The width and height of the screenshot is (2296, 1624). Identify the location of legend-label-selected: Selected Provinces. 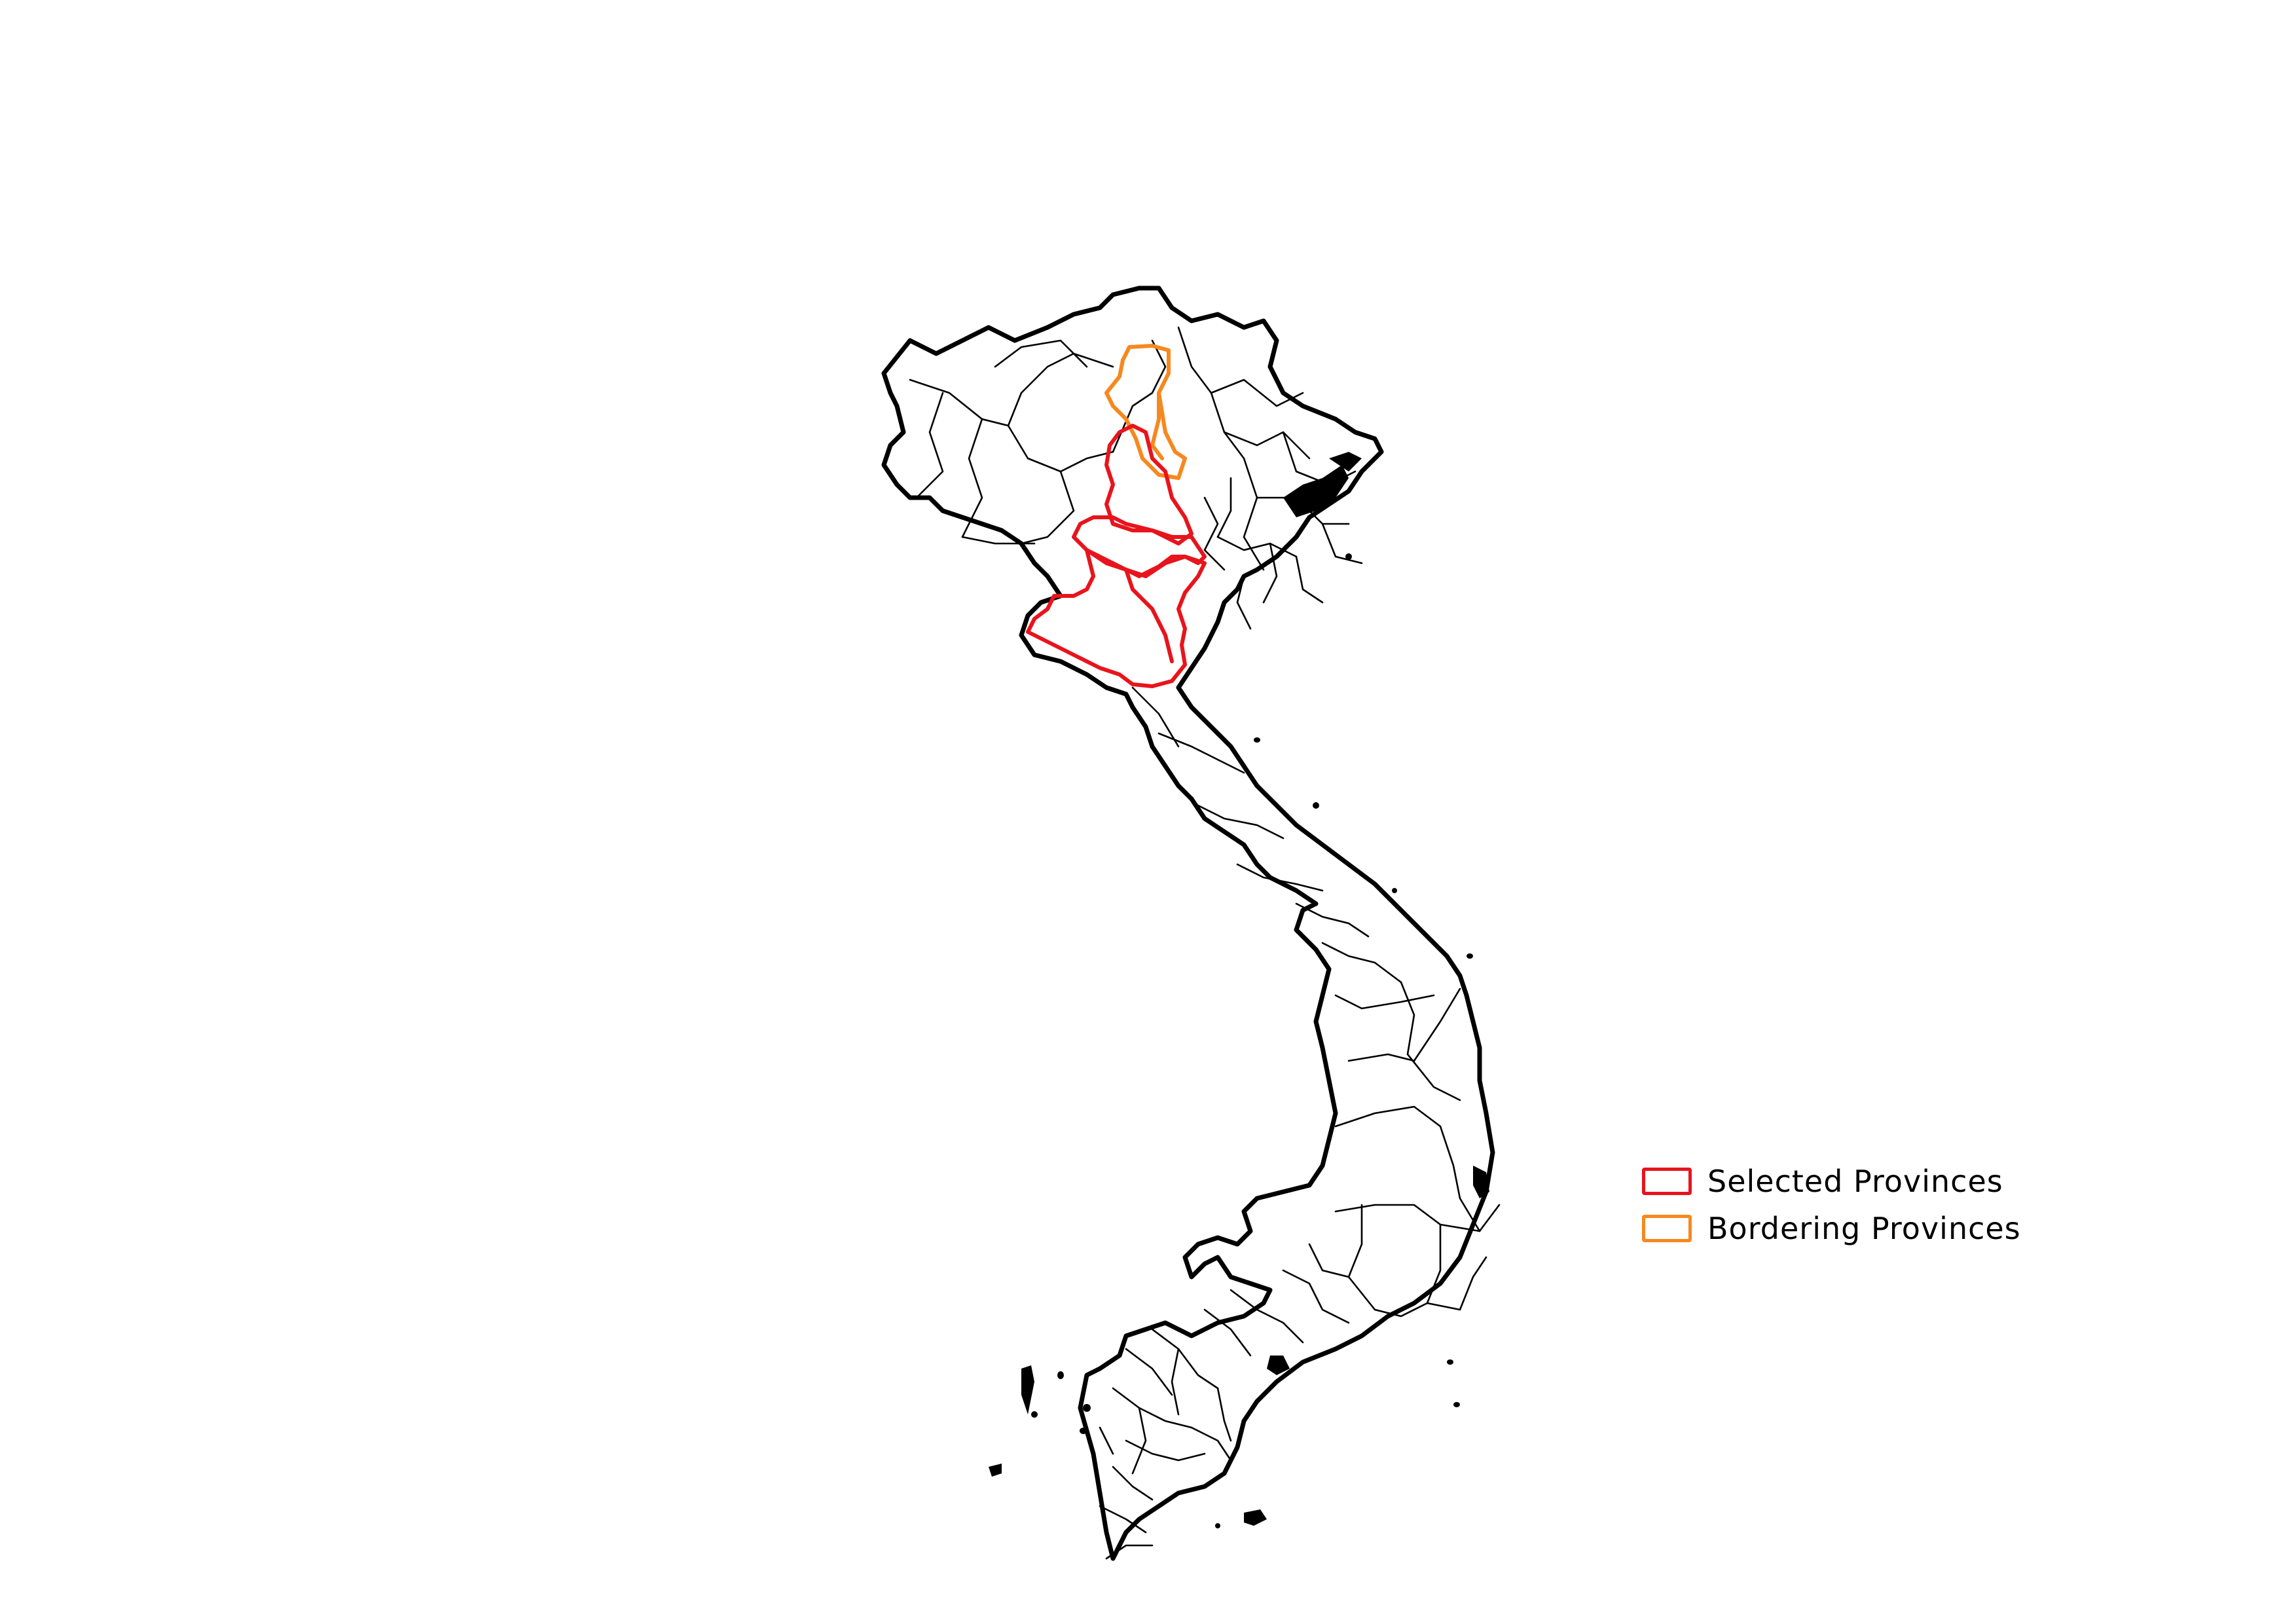
(1855, 1181).